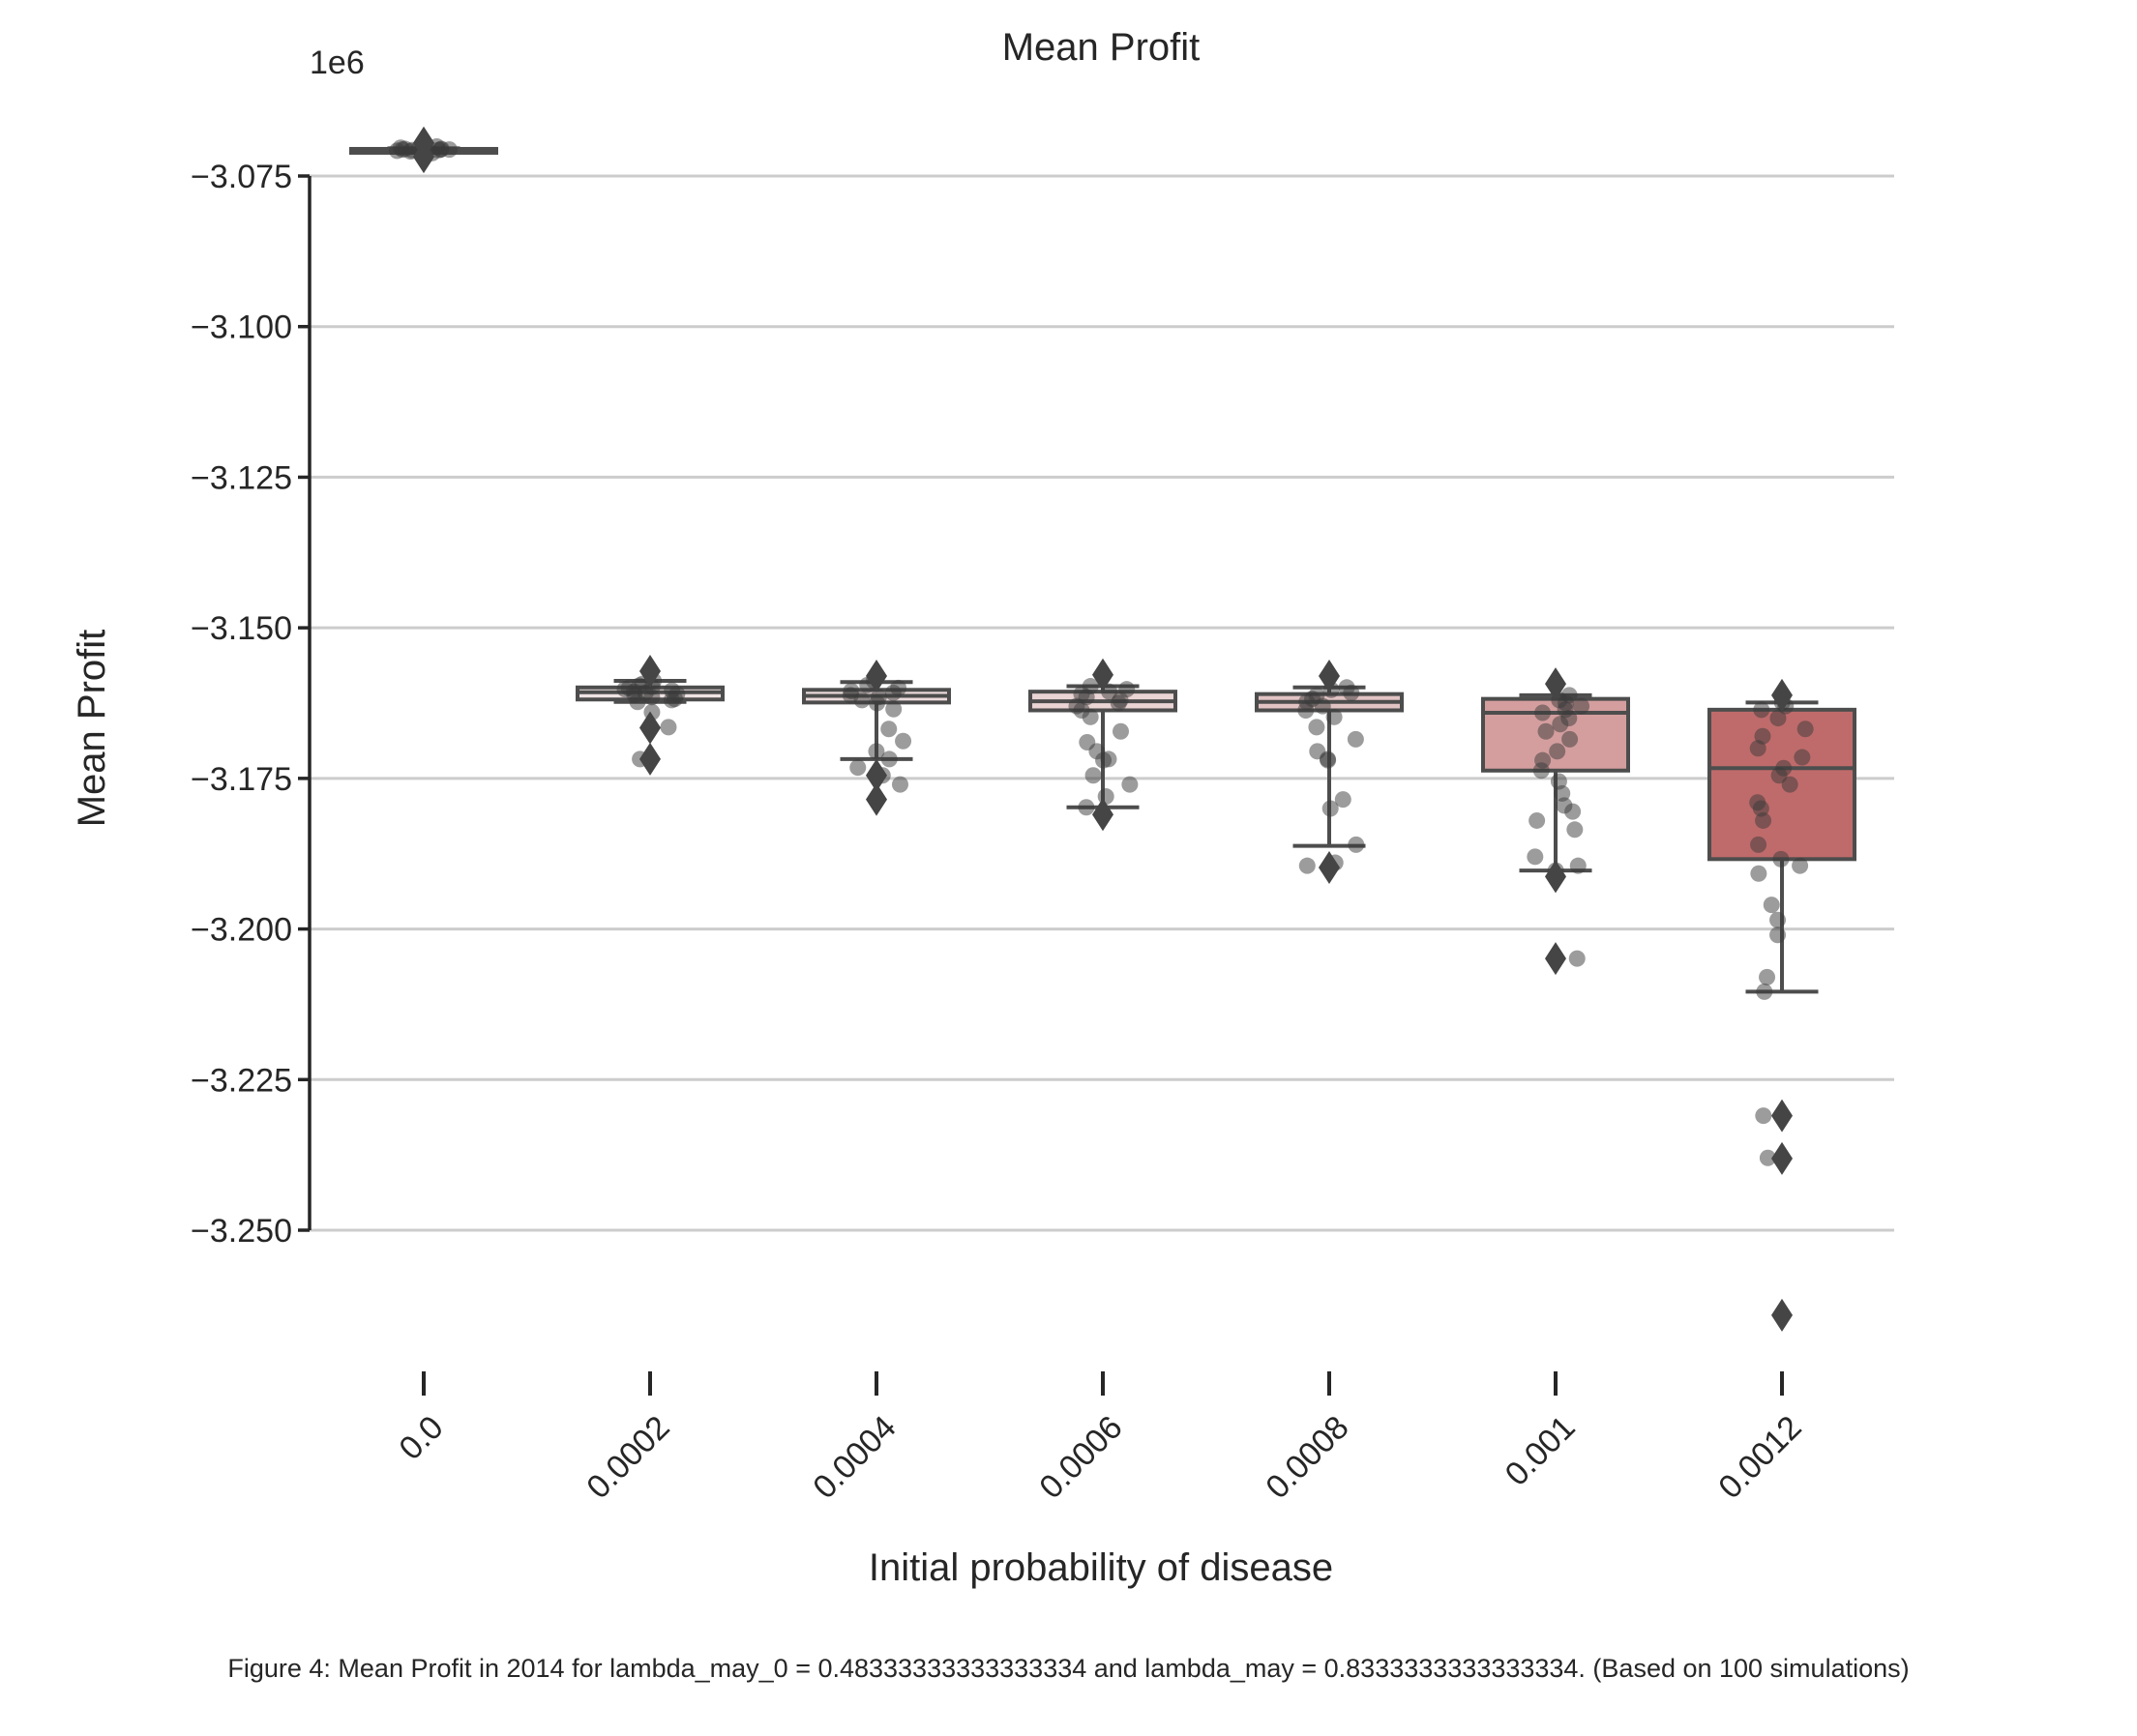 The image size is (2137, 1736). Describe the element at coordinates (241, 628) in the screenshot. I see `y-tick-label: −3.150` at that location.